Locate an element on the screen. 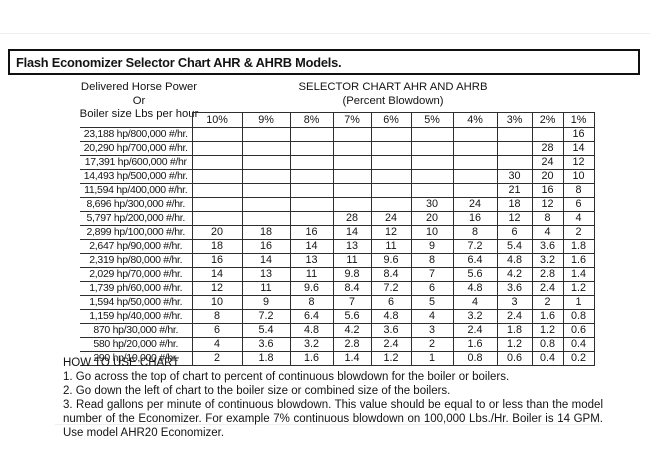  gpm-value-cell: 4.2 is located at coordinates (514, 274).